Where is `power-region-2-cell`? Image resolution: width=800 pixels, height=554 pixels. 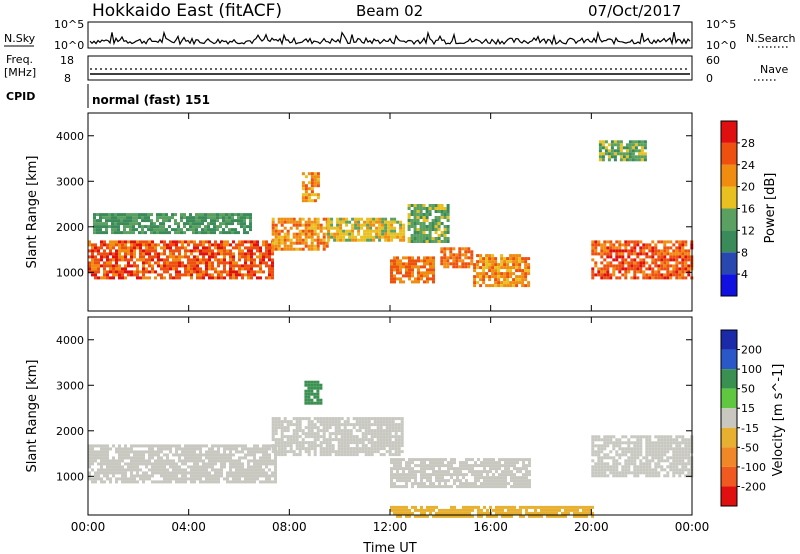
power-region-2-cell is located at coordinates (404, 225).